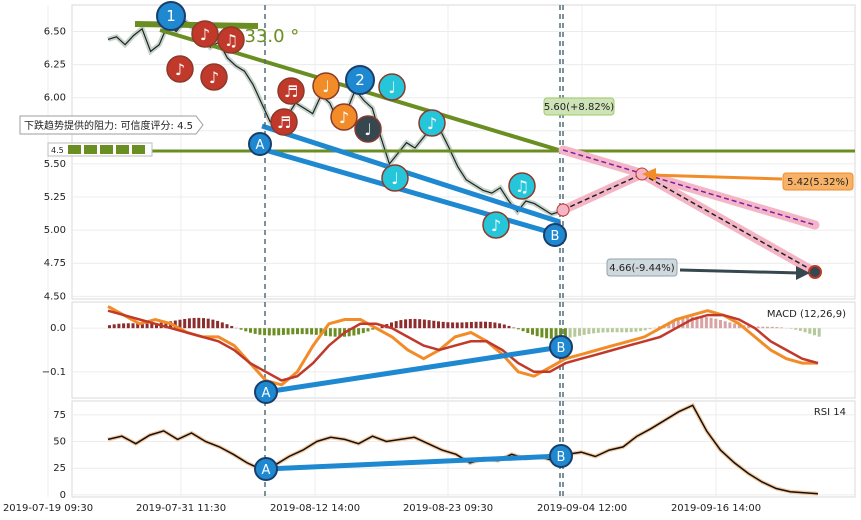 The width and height of the screenshot is (861, 520). Describe the element at coordinates (108, 125) in the screenshot. I see `resistance-text: 下跌趋势提供的阻力: 可信度评分: 4.5` at that location.